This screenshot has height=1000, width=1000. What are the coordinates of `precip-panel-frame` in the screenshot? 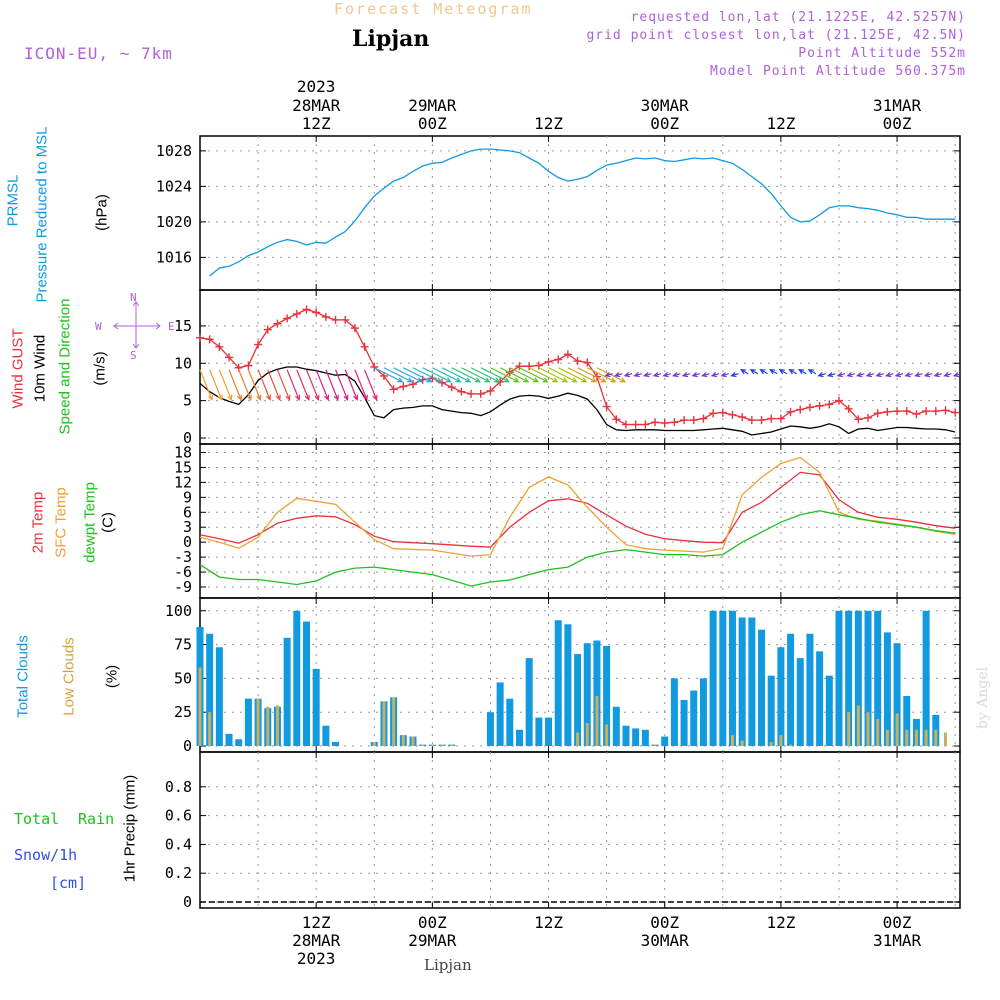 It's located at (580, 830).